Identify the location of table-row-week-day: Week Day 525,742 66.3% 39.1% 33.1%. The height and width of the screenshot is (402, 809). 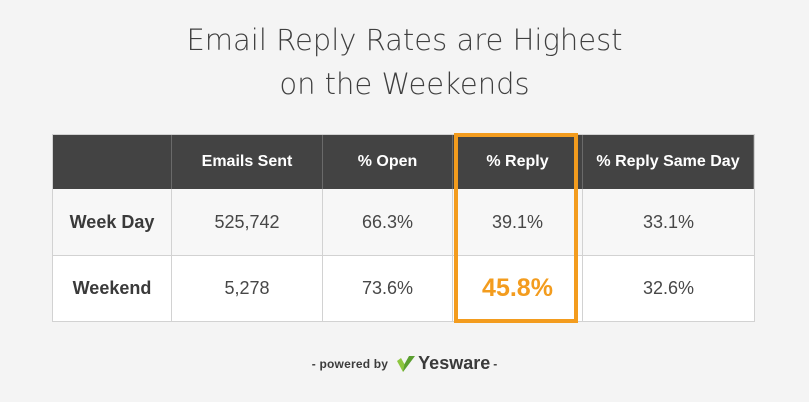
(403, 222).